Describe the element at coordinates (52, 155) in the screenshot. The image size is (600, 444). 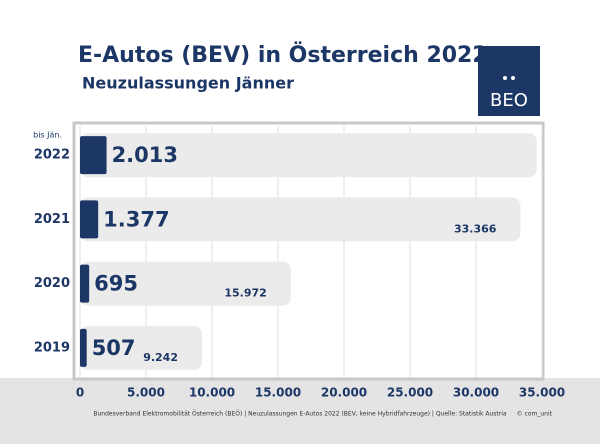
I see `y-tick-label: 2022` at that location.